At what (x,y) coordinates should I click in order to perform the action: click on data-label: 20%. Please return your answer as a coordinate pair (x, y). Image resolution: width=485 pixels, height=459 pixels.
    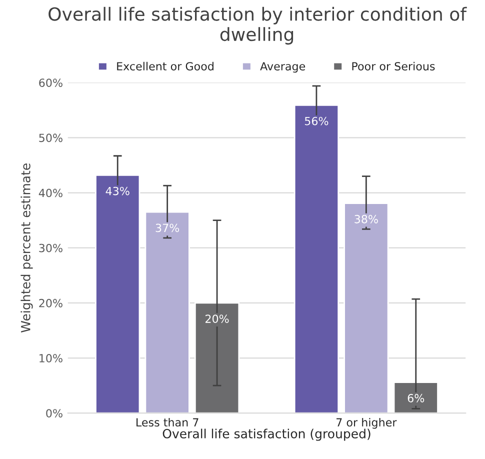
    Looking at the image, I should click on (217, 319).